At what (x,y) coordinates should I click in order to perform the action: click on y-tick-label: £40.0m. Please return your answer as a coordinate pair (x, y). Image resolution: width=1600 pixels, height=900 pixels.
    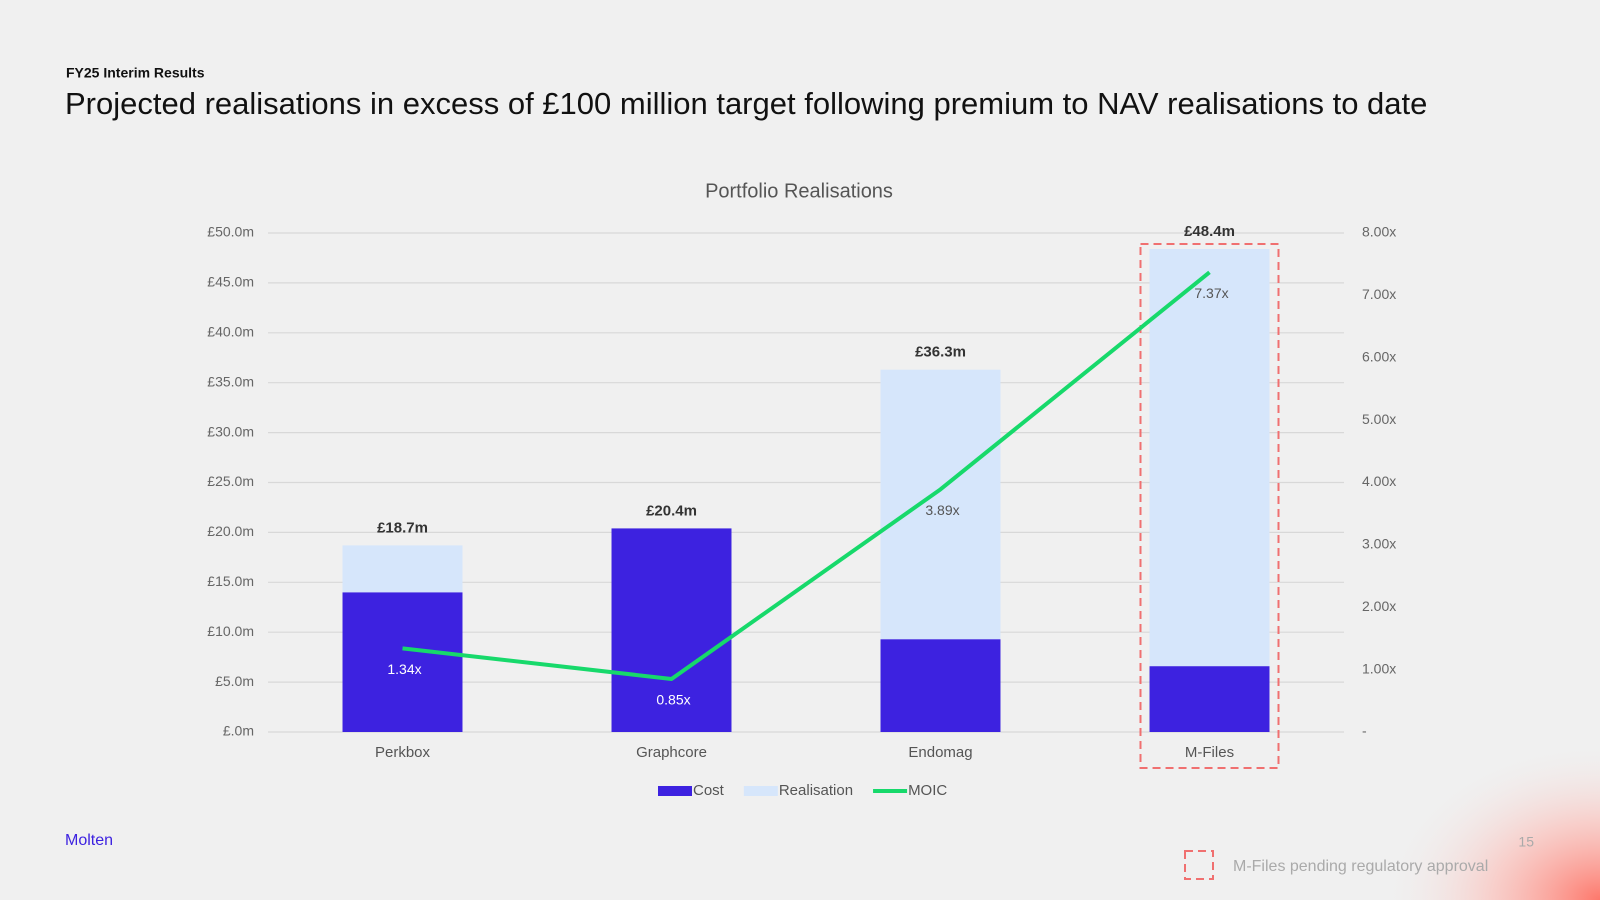
    Looking at the image, I should click on (230, 332).